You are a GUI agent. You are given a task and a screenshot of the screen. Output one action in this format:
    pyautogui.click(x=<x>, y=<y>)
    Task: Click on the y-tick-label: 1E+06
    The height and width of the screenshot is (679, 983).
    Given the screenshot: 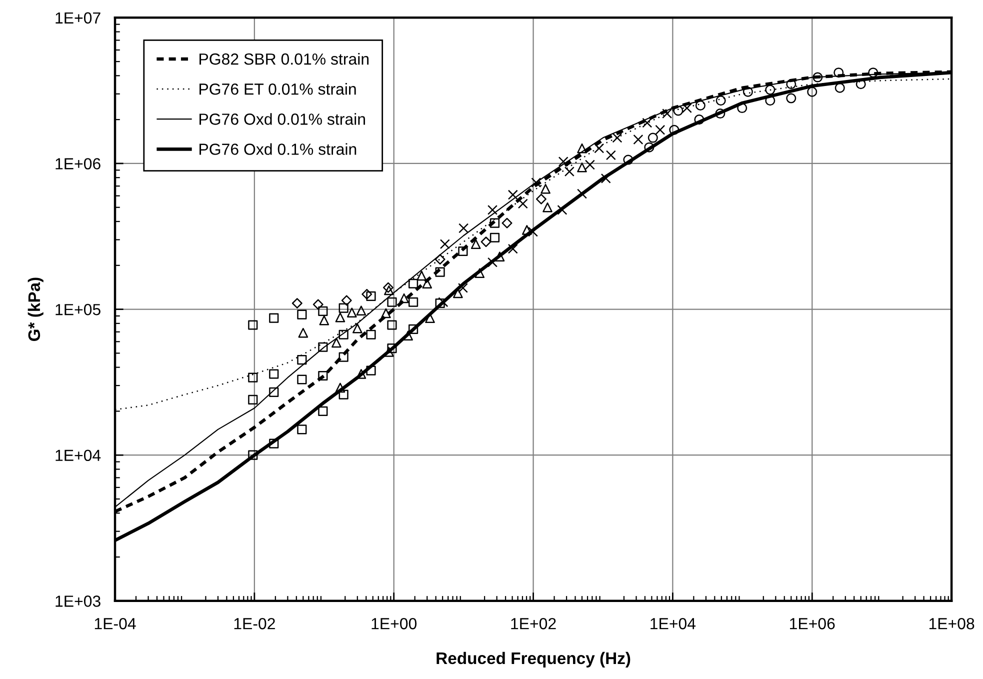 What is the action you would take?
    pyautogui.click(x=78, y=164)
    